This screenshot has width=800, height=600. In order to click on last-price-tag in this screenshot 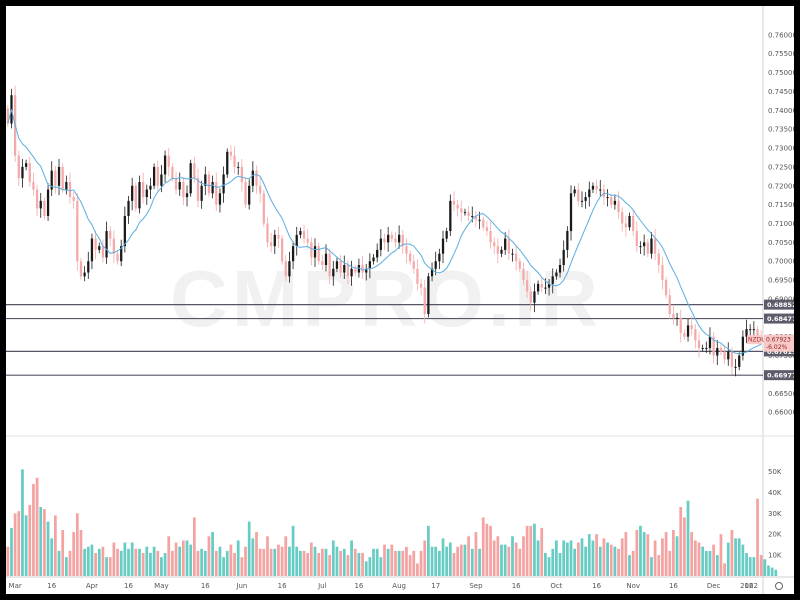, I will do `click(779, 343)`.